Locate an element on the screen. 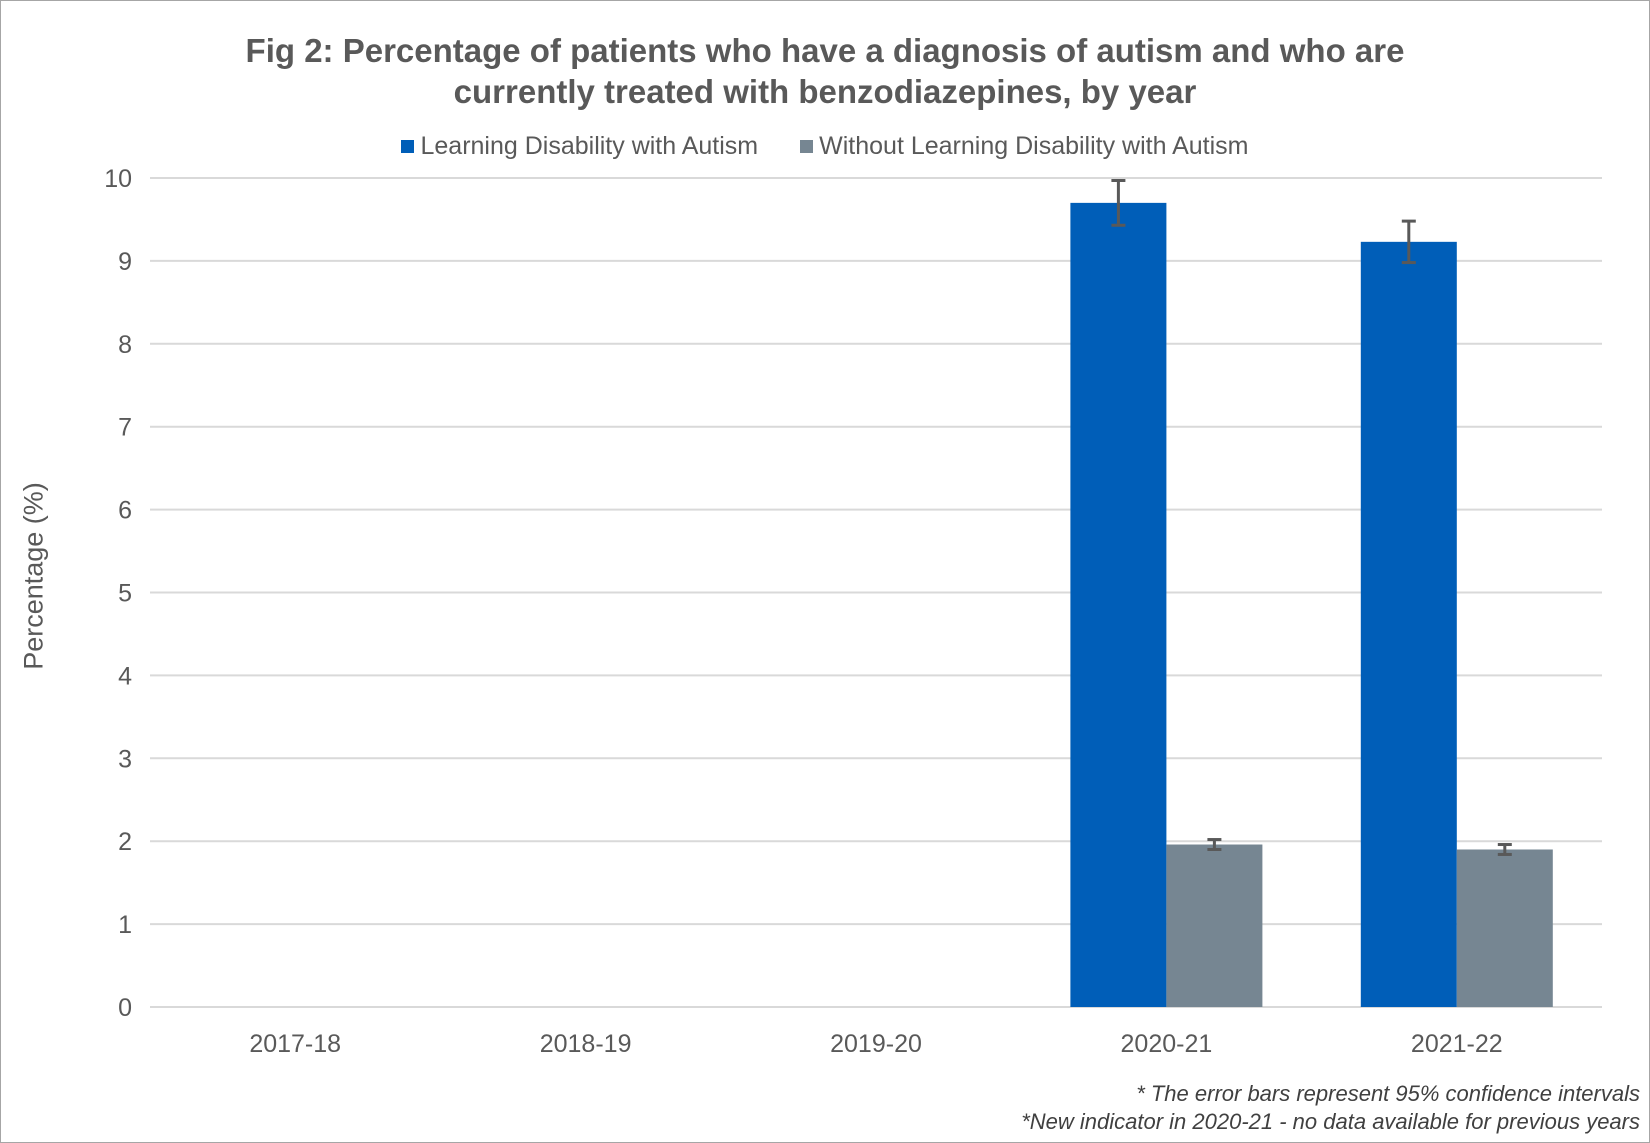 This screenshot has height=1143, width=1650. x-tick-label-2018-19: 2018-19 is located at coordinates (586, 1044).